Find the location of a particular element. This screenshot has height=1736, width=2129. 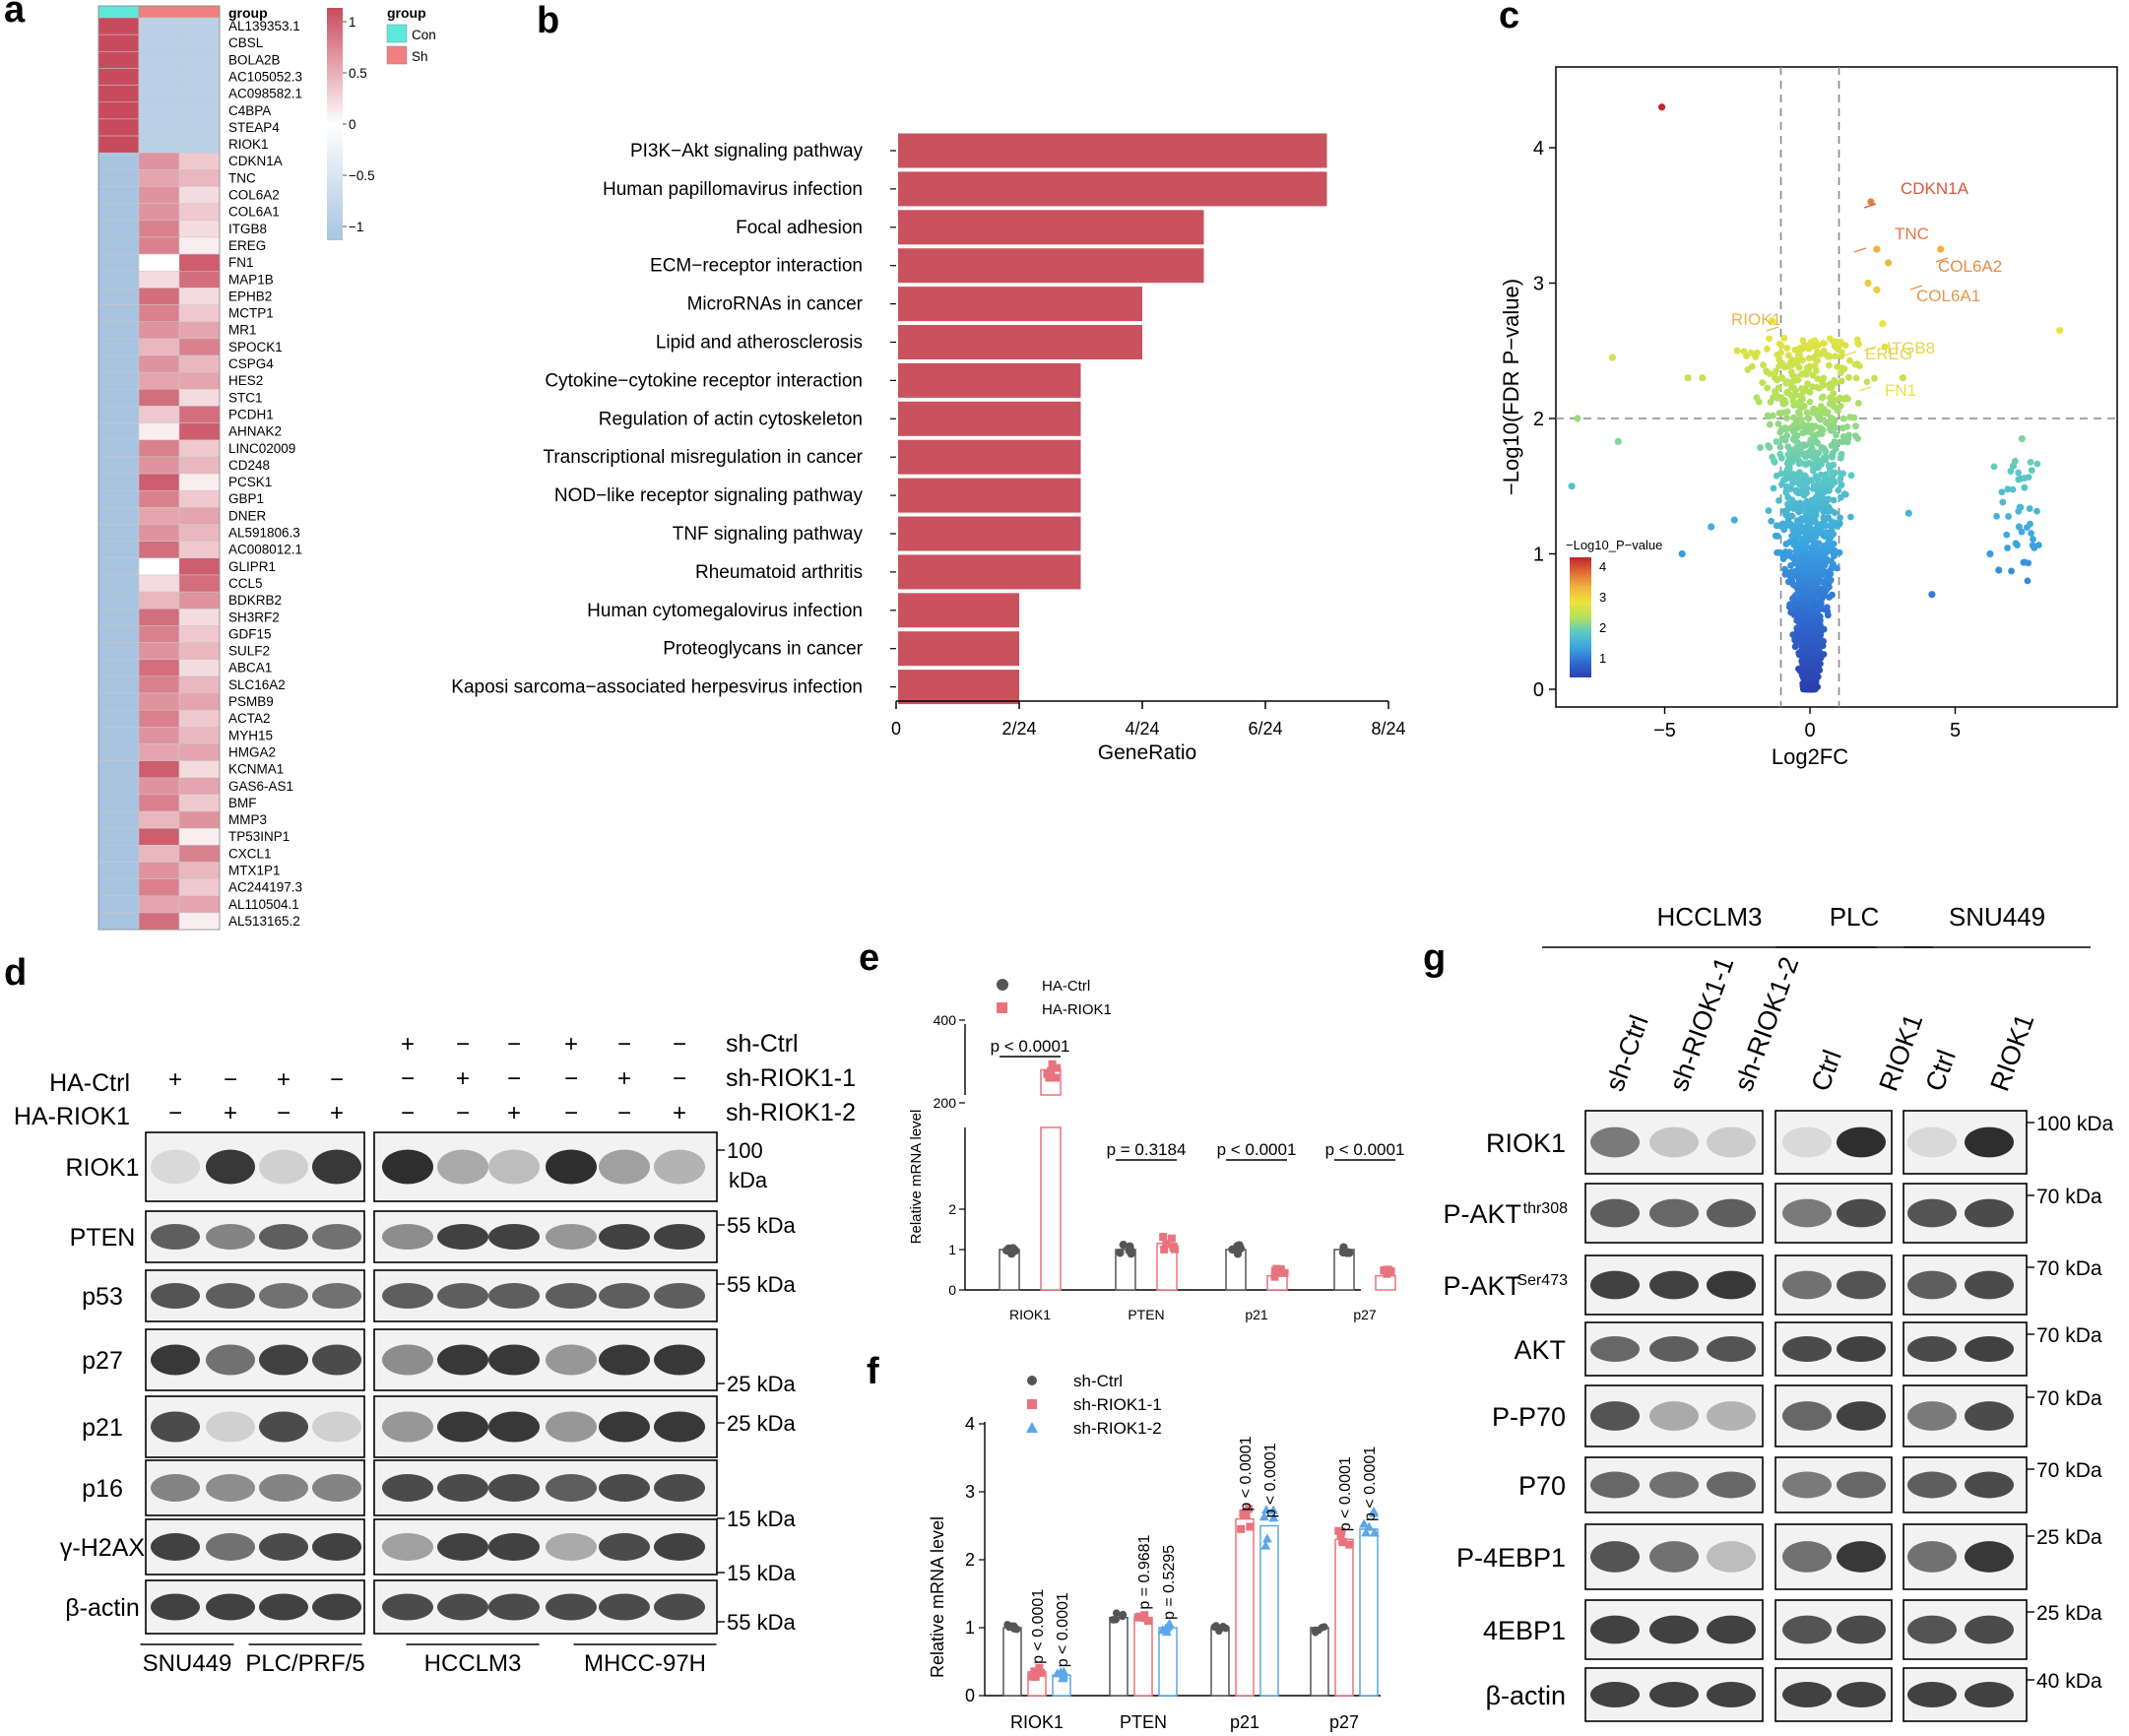

cell-line-label: HCCLM3 is located at coordinates (473, 1663).